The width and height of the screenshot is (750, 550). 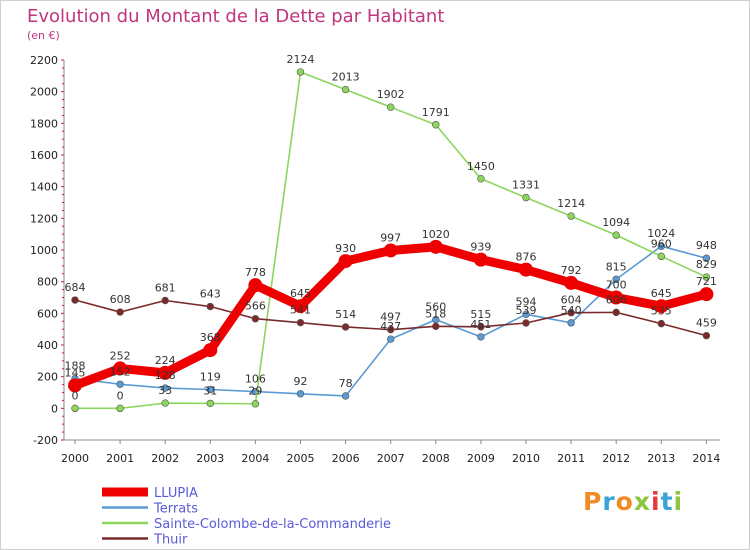 I want to click on legend-label: Terrats, so click(x=175, y=509).